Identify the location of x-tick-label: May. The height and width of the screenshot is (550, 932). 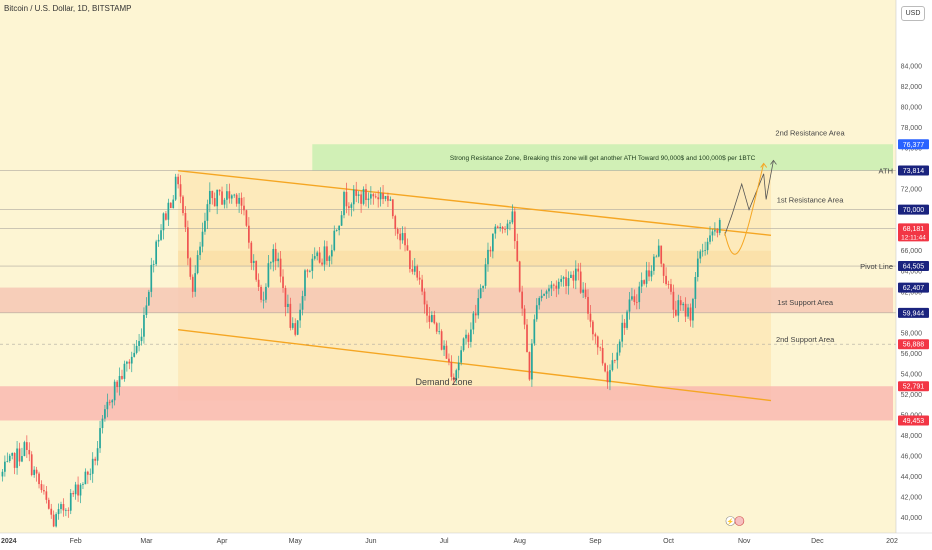
(296, 541).